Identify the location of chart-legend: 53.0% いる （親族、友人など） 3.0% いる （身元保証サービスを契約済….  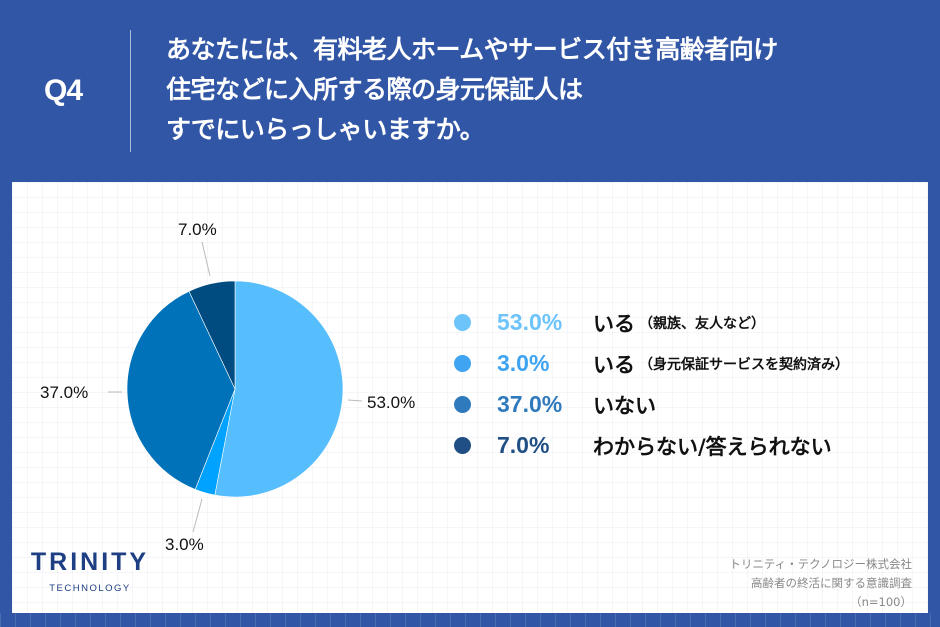
(651, 384).